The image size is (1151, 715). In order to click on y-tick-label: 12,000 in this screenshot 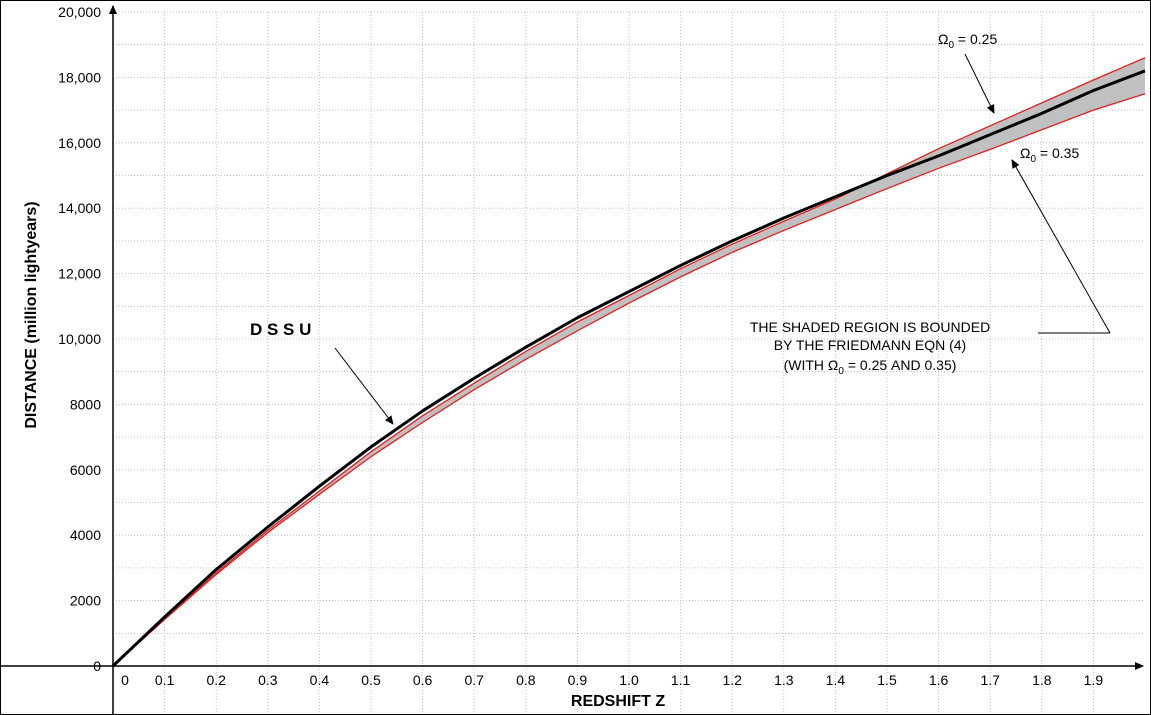, I will do `click(79, 274)`.